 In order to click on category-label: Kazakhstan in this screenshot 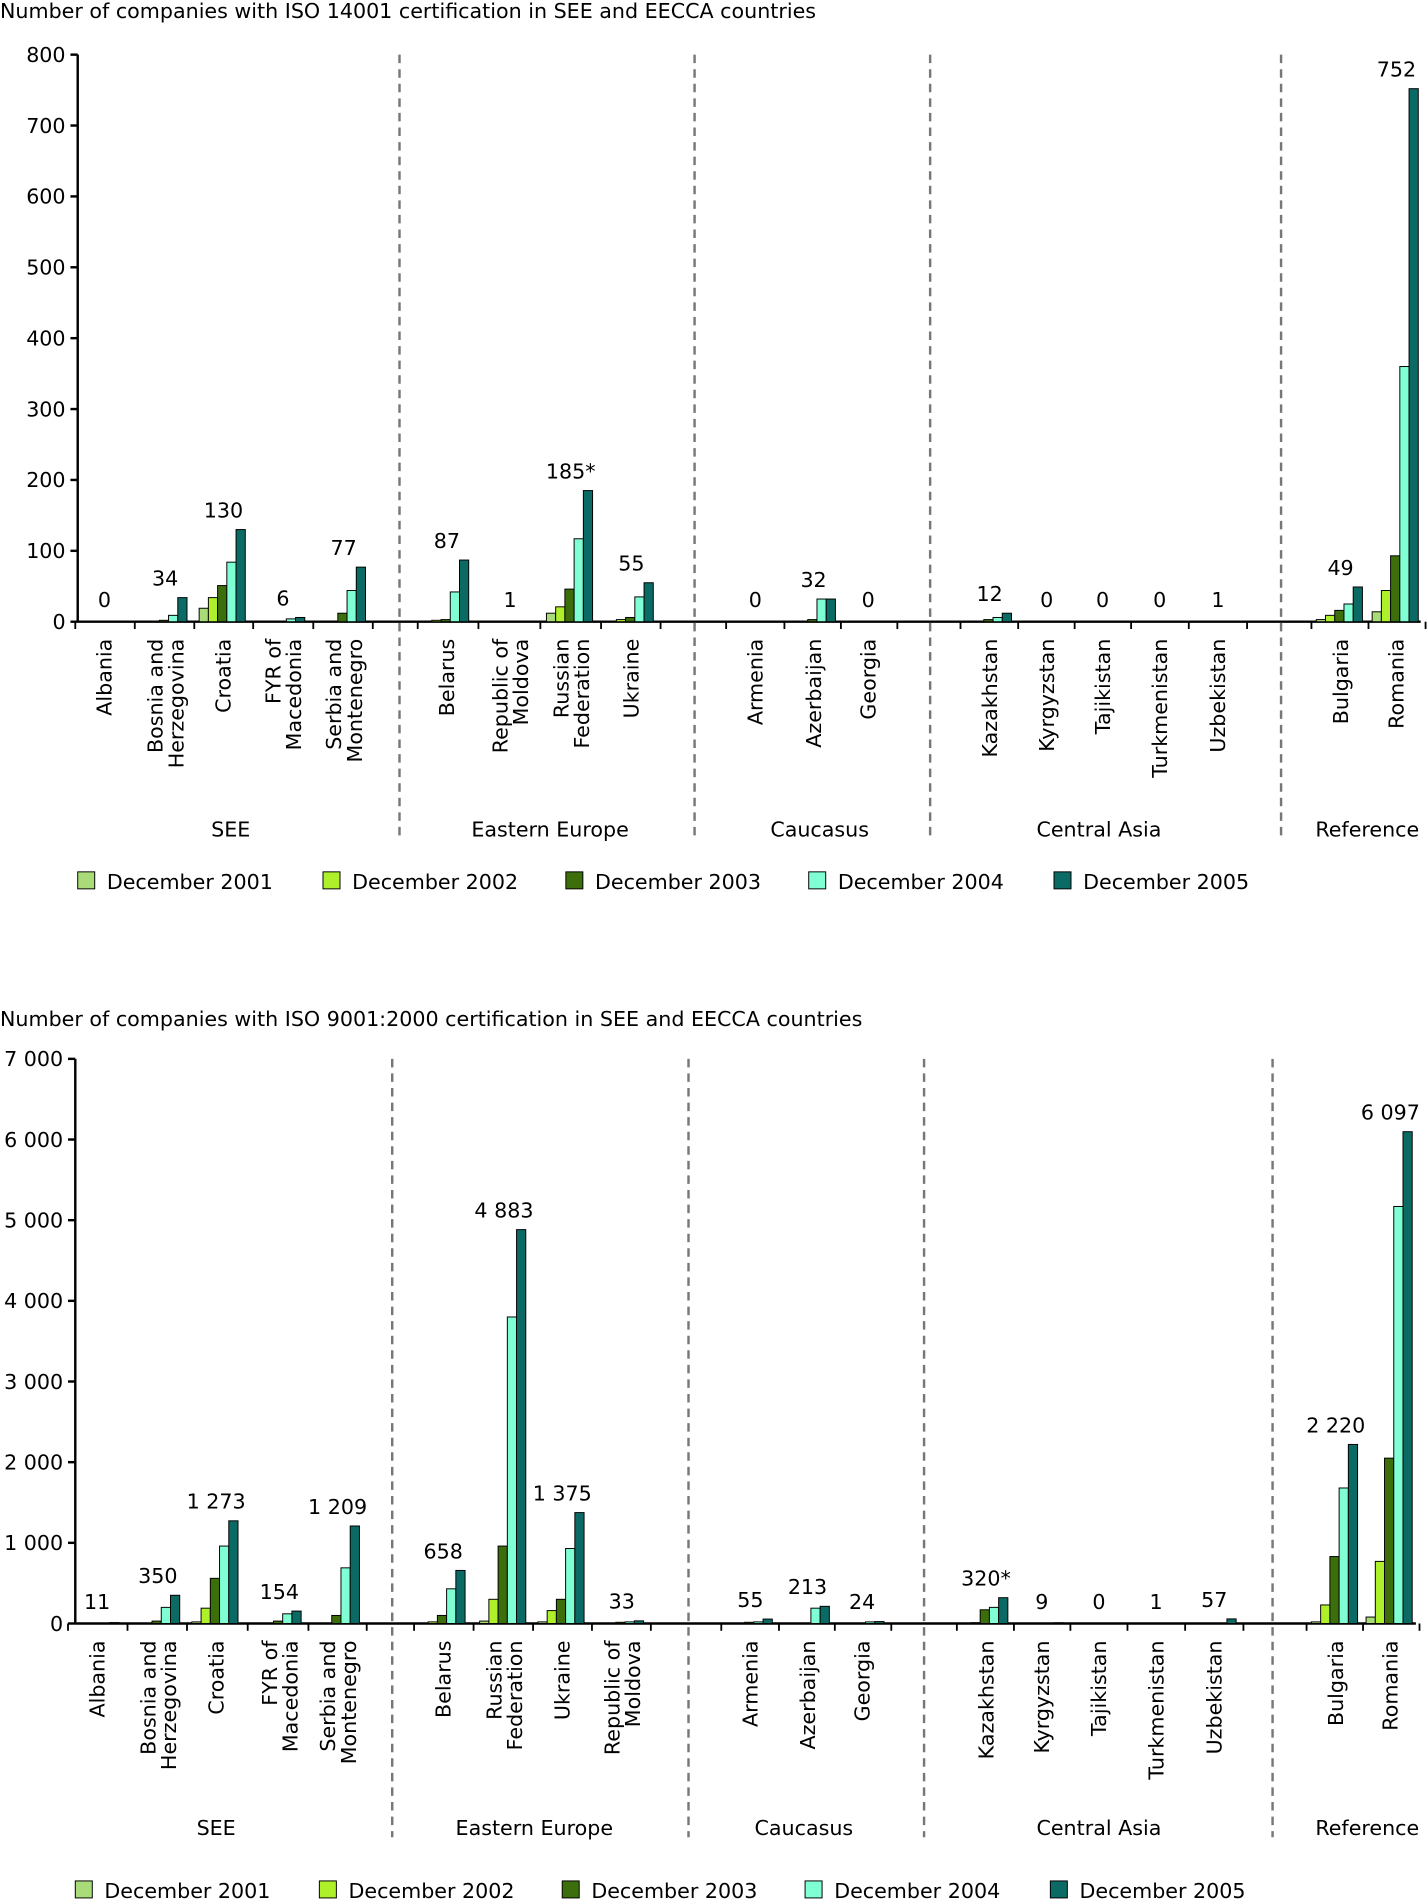, I will do `click(990, 698)`.